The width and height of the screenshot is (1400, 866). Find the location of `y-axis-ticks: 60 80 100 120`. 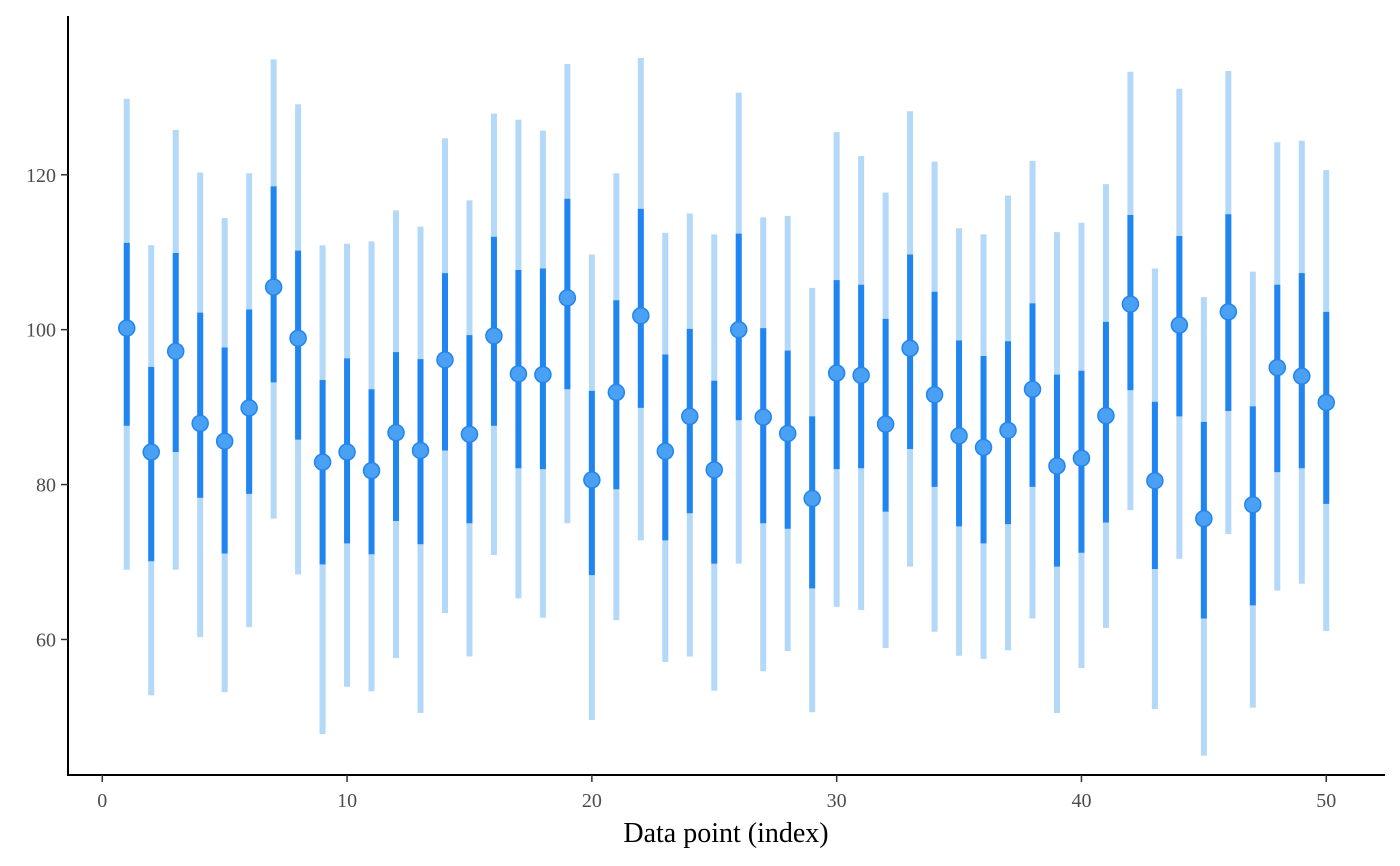

y-axis-ticks: 60 80 100 120 is located at coordinates (47, 408).